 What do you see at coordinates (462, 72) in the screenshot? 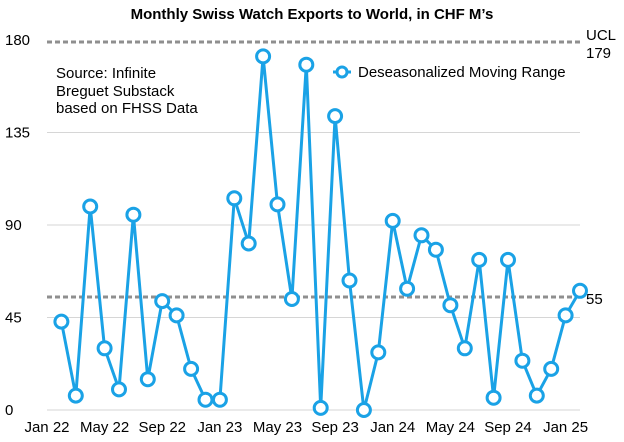
I see `legend-label: Deseasonalized Moving Range` at bounding box center [462, 72].